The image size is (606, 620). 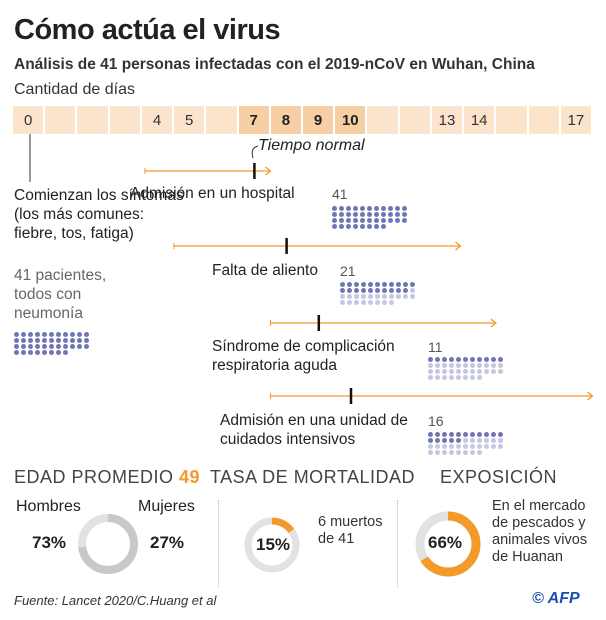 I want to click on dot-grid-icu, so click(x=466, y=443).